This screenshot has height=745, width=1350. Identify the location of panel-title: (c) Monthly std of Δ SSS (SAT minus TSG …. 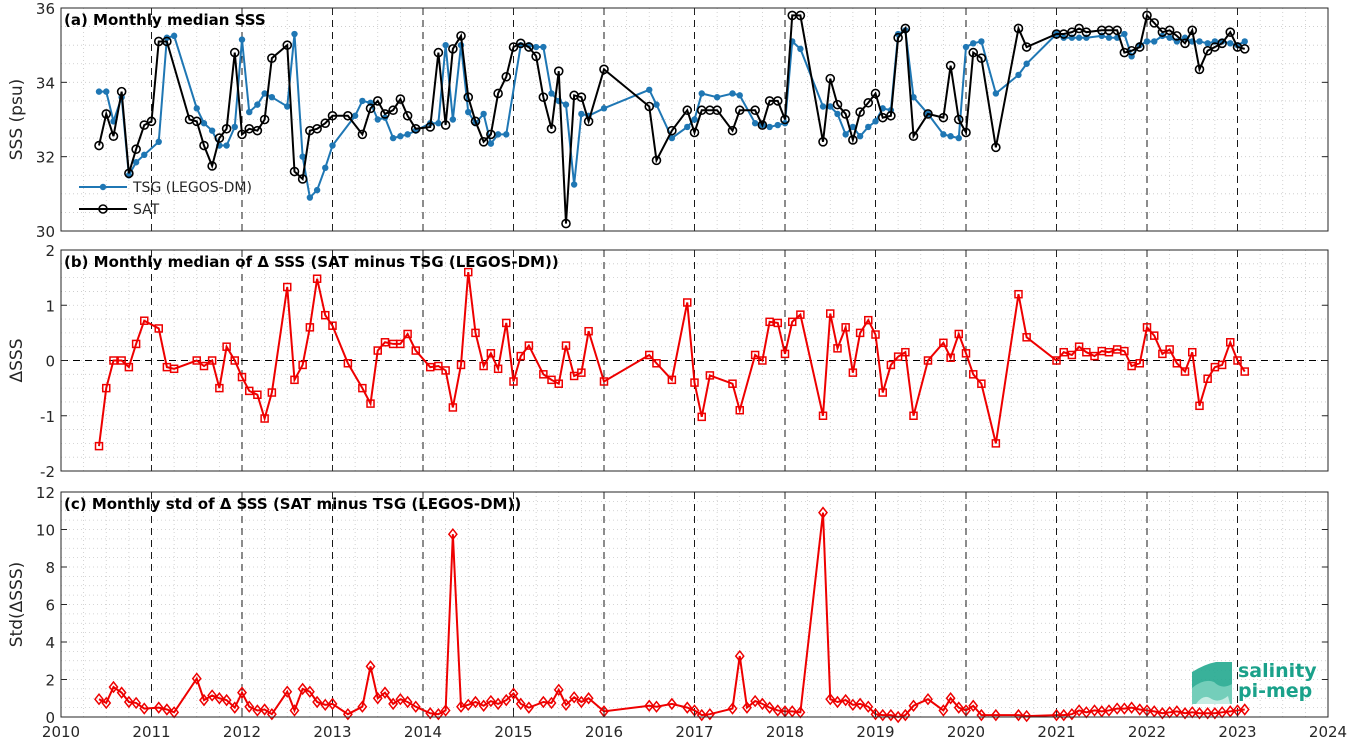
(292, 504).